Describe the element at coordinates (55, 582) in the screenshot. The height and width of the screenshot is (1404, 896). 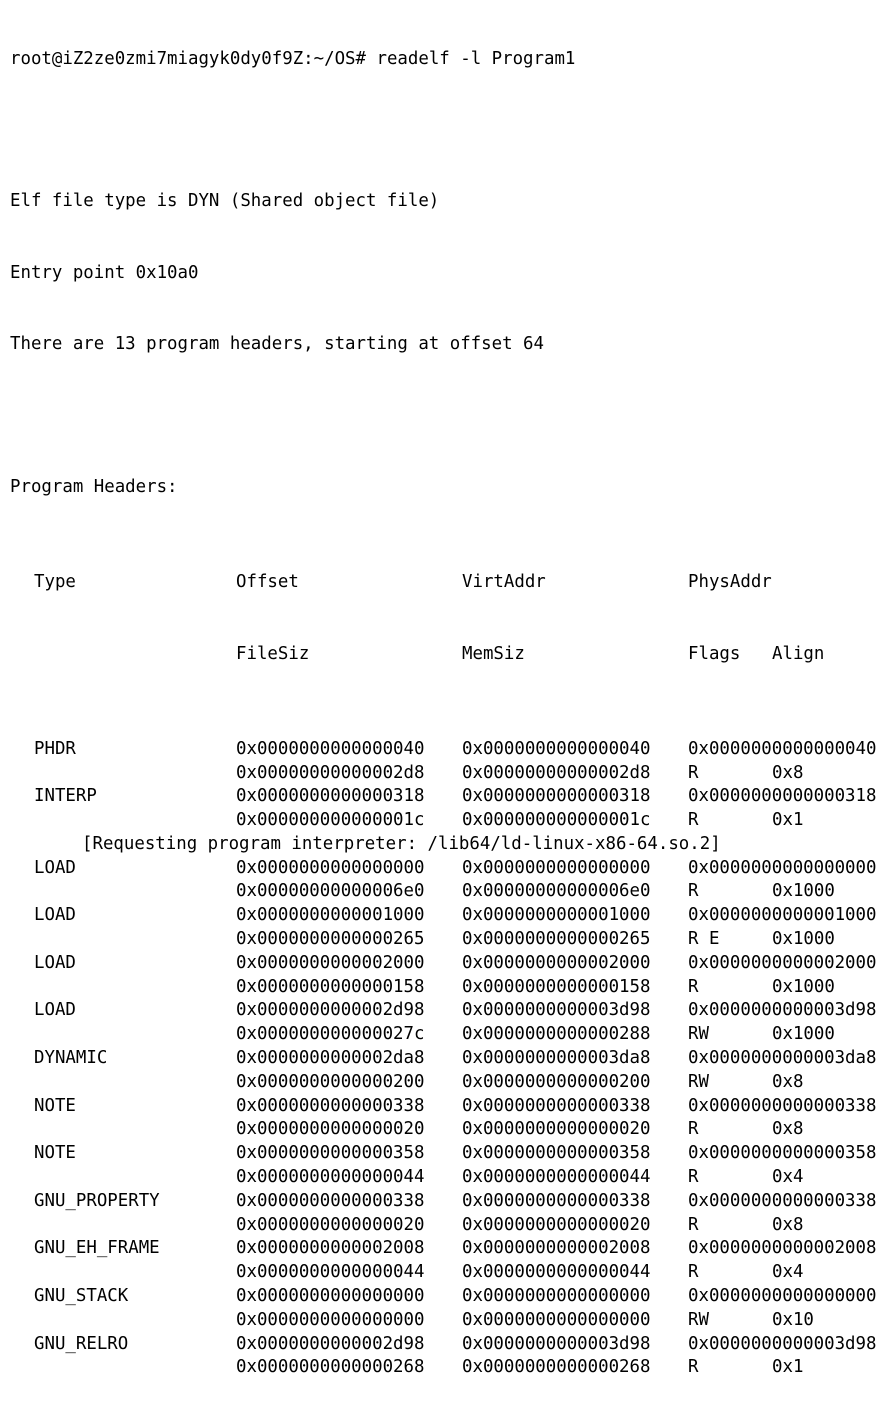
I see `col-type: Type` at that location.